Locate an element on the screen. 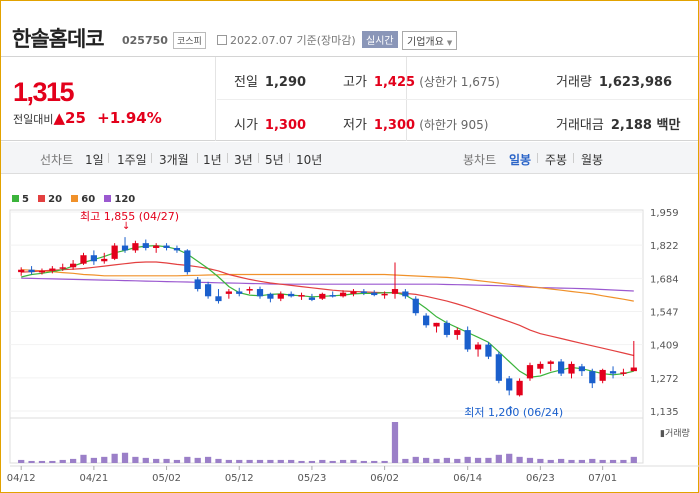 The width and height of the screenshot is (699, 493). period-monthly: 월봉 is located at coordinates (592, 160).